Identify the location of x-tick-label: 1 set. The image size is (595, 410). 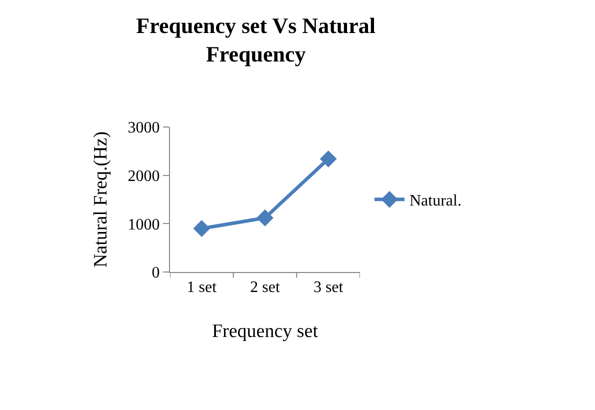
(202, 287).